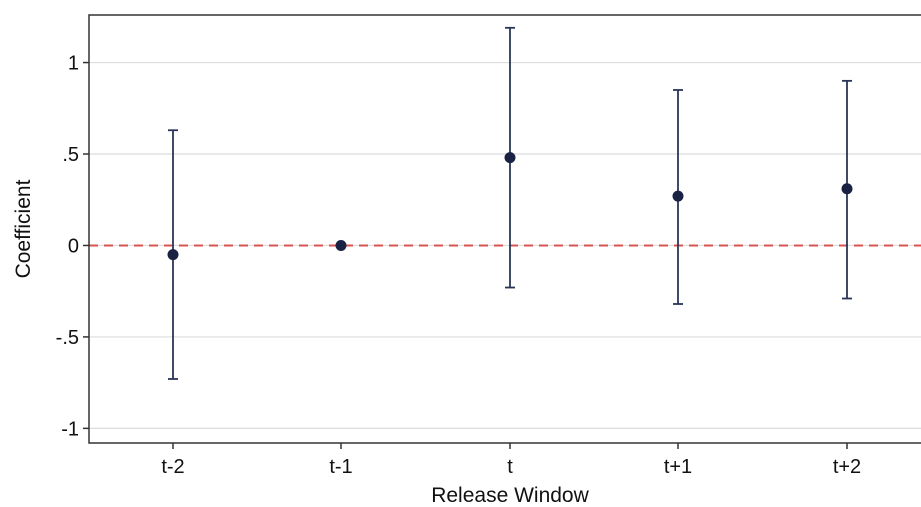  Describe the element at coordinates (678, 196) in the screenshot. I see `point-t+1` at that location.